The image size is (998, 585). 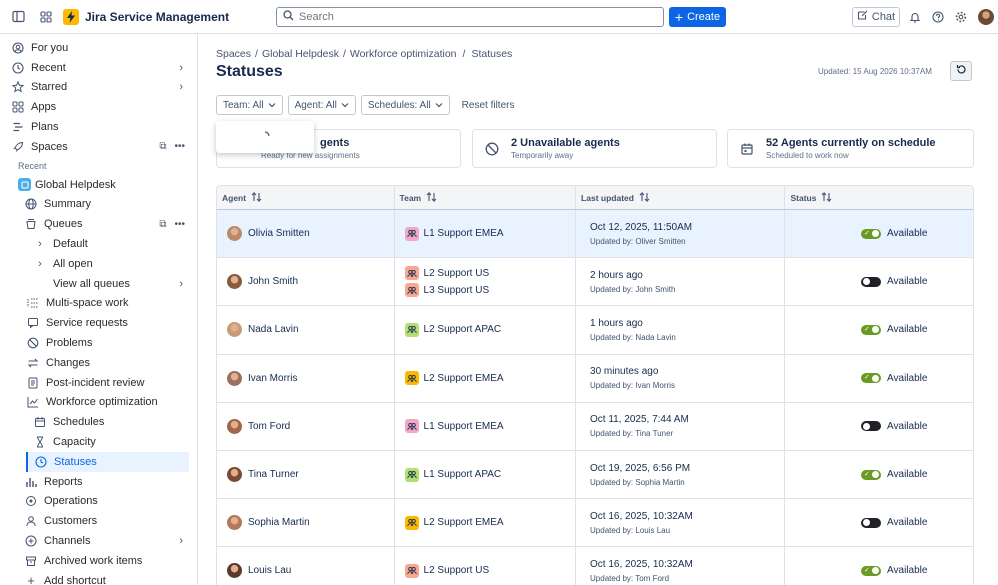 I want to click on column-header-last-updated: Last updated, so click(x=681, y=197).